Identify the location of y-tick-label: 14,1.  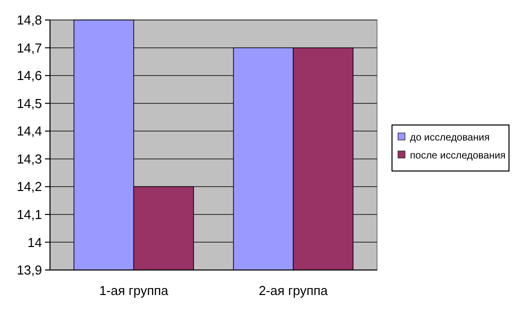
(29, 214).